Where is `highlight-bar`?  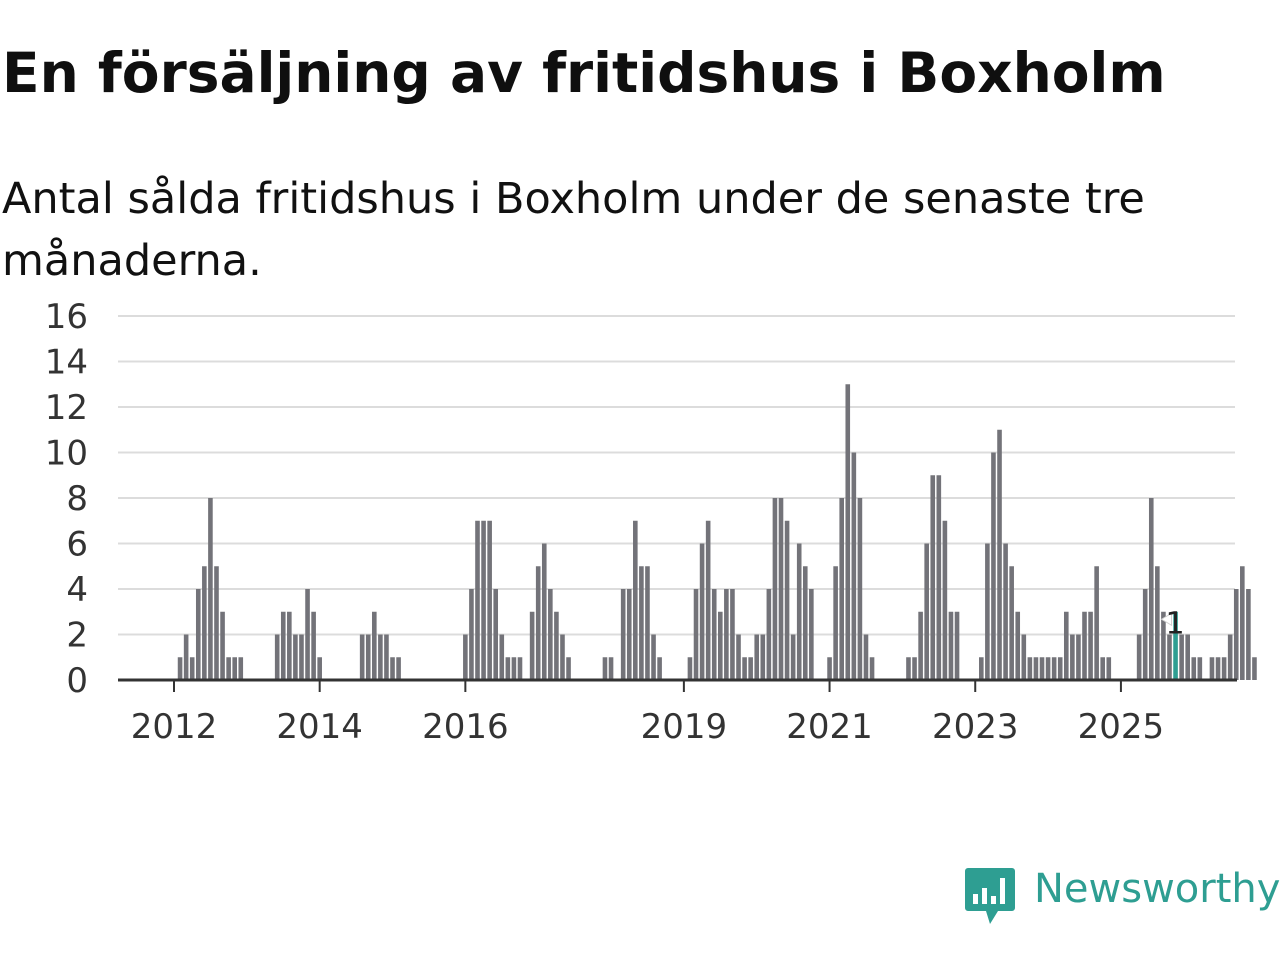
highlight-bar is located at coordinates (1175, 645).